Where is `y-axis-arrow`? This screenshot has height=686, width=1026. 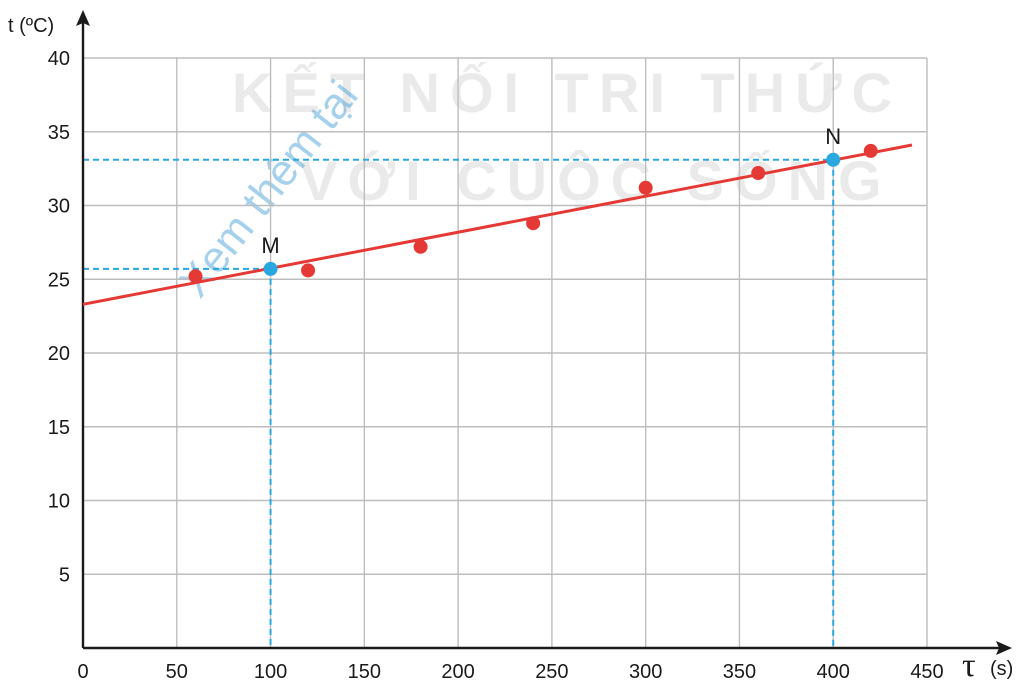
y-axis-arrow is located at coordinates (83, 18).